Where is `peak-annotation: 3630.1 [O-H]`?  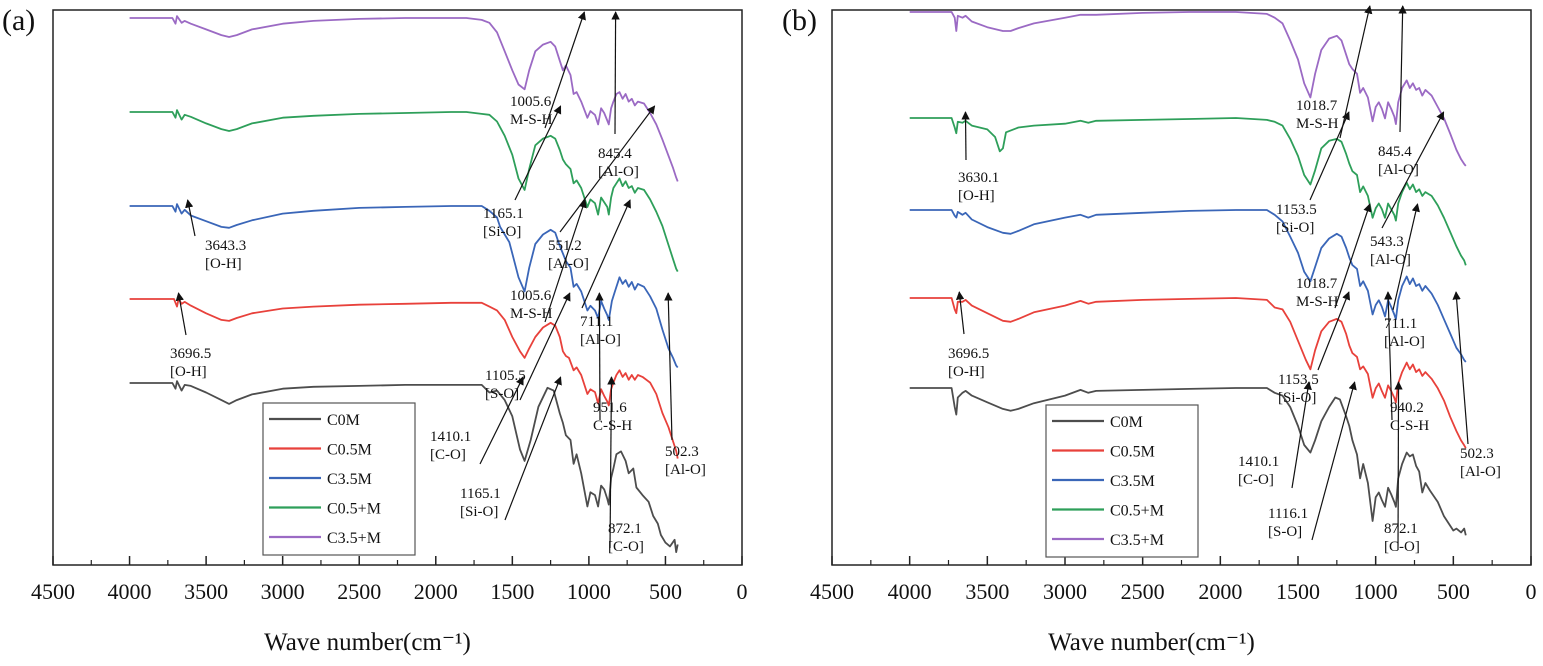 peak-annotation: 3630.1 [O-H] is located at coordinates (978, 157).